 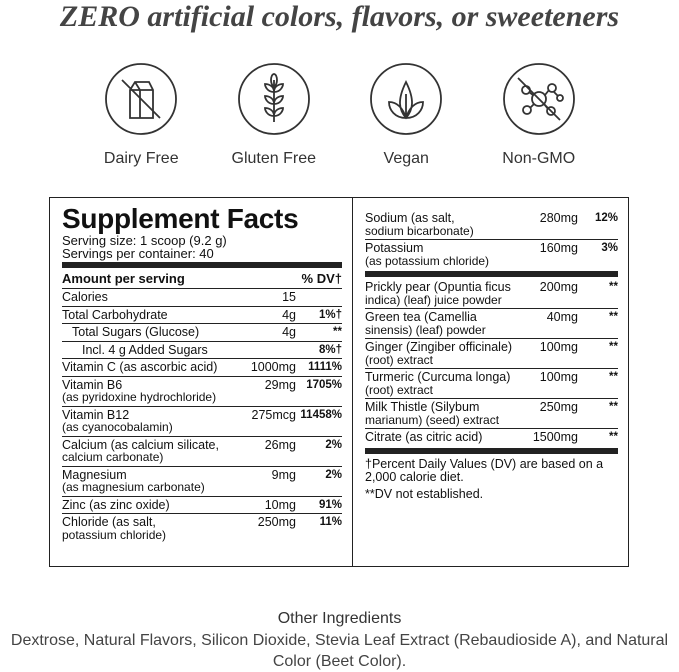 I want to click on daily-value: 3%, so click(x=609, y=248).